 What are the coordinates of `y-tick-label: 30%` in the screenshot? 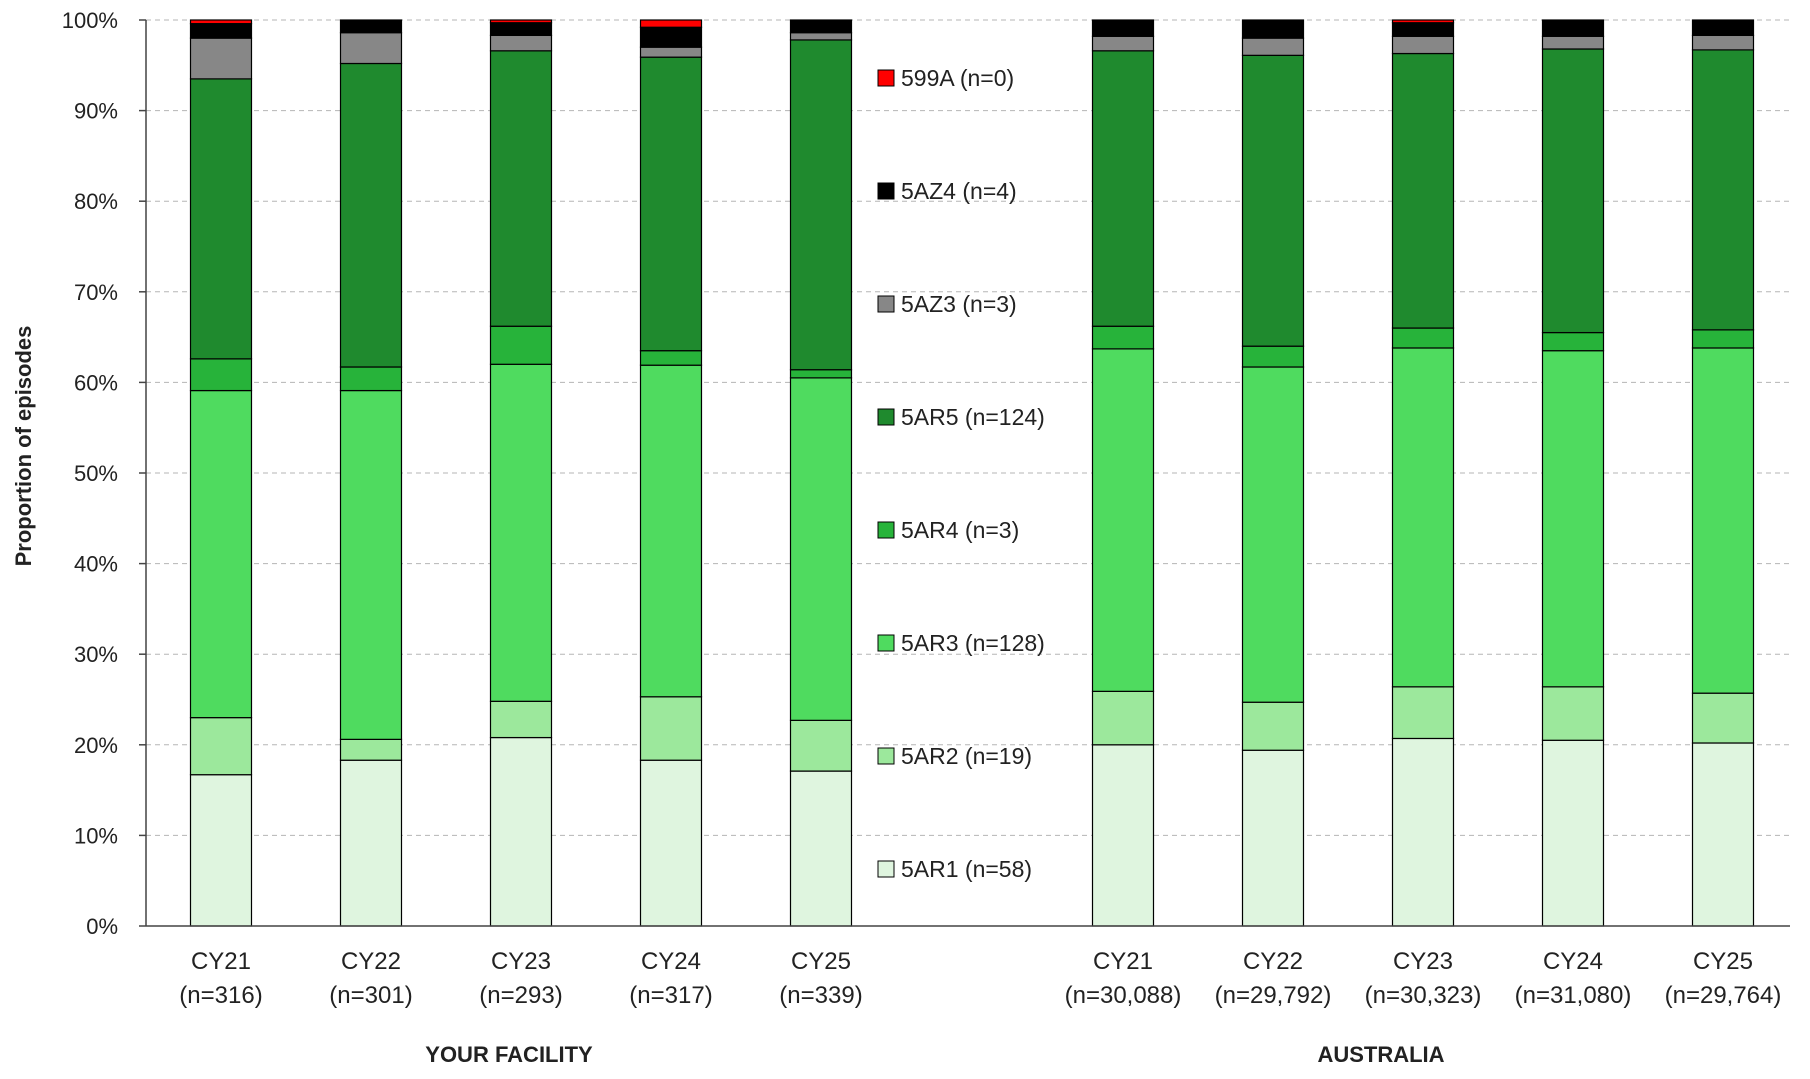 It's located at (96, 654).